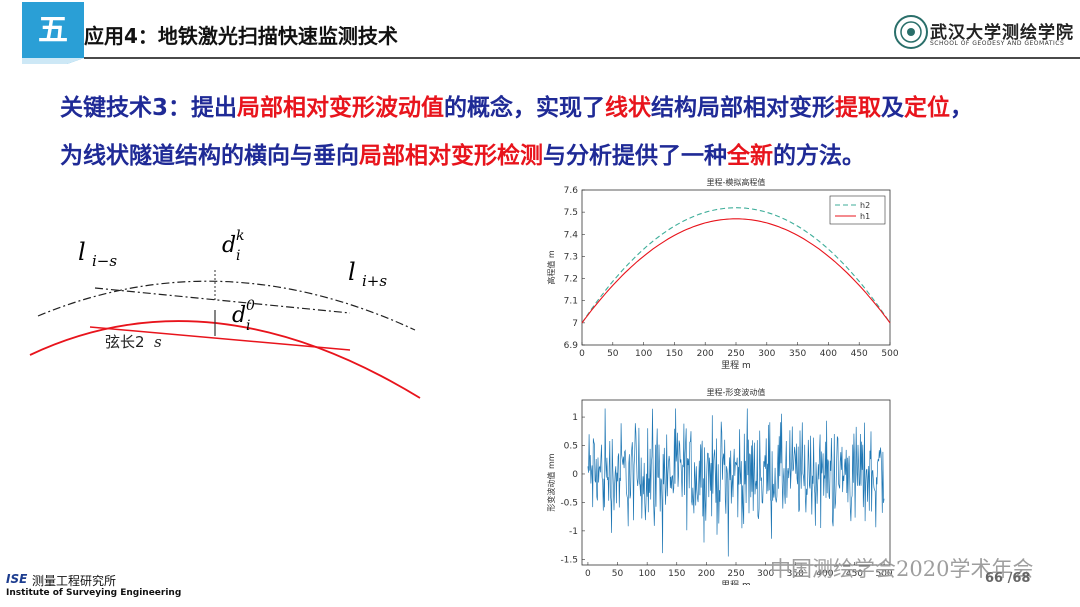 Image resolution: width=1080 pixels, height=607 pixels. I want to click on section-badge: 五, so click(53, 30).